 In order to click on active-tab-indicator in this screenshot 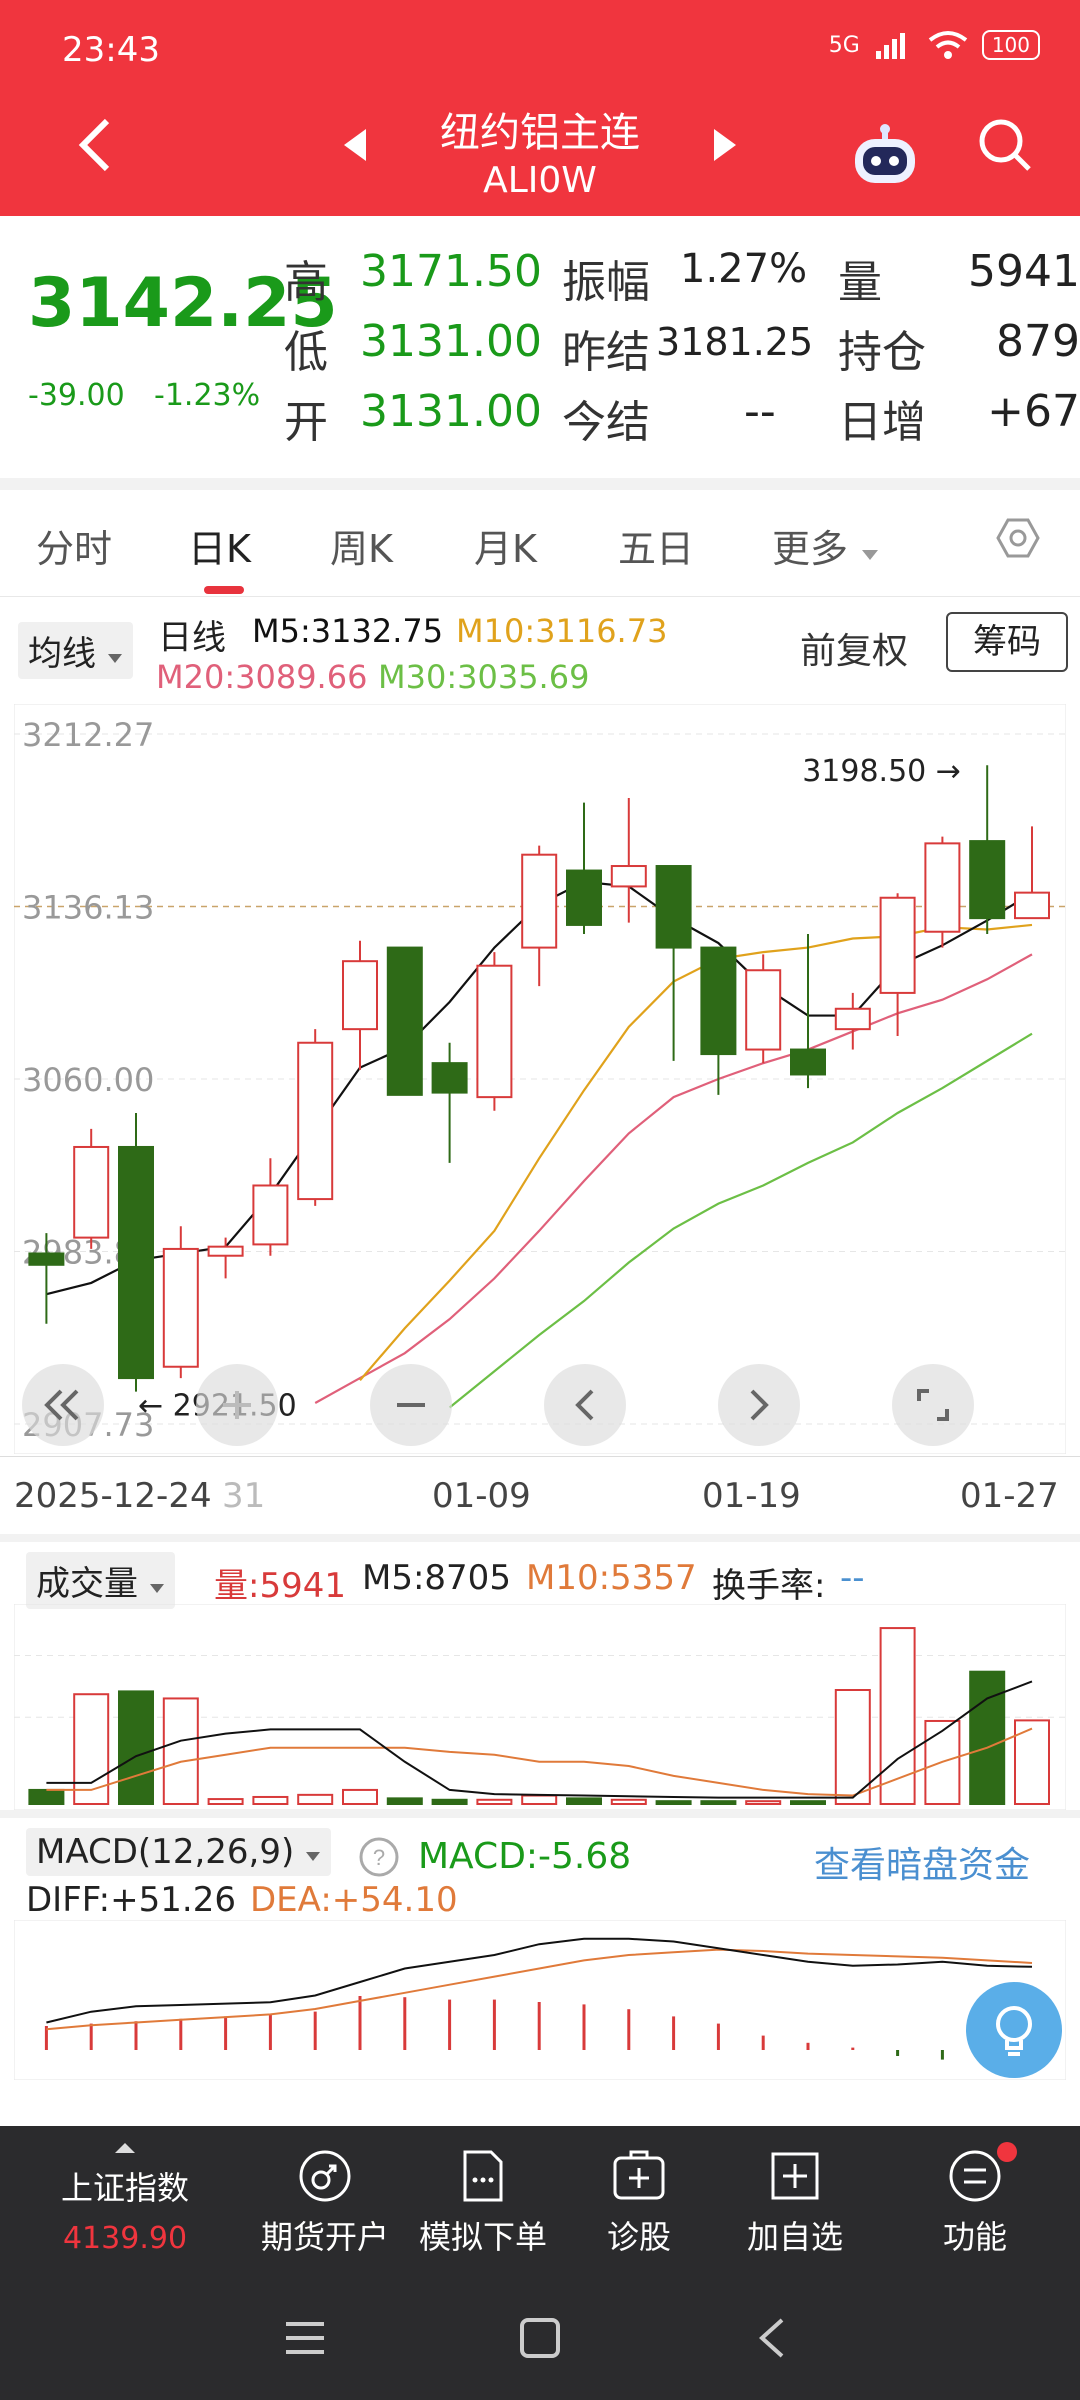, I will do `click(224, 590)`.